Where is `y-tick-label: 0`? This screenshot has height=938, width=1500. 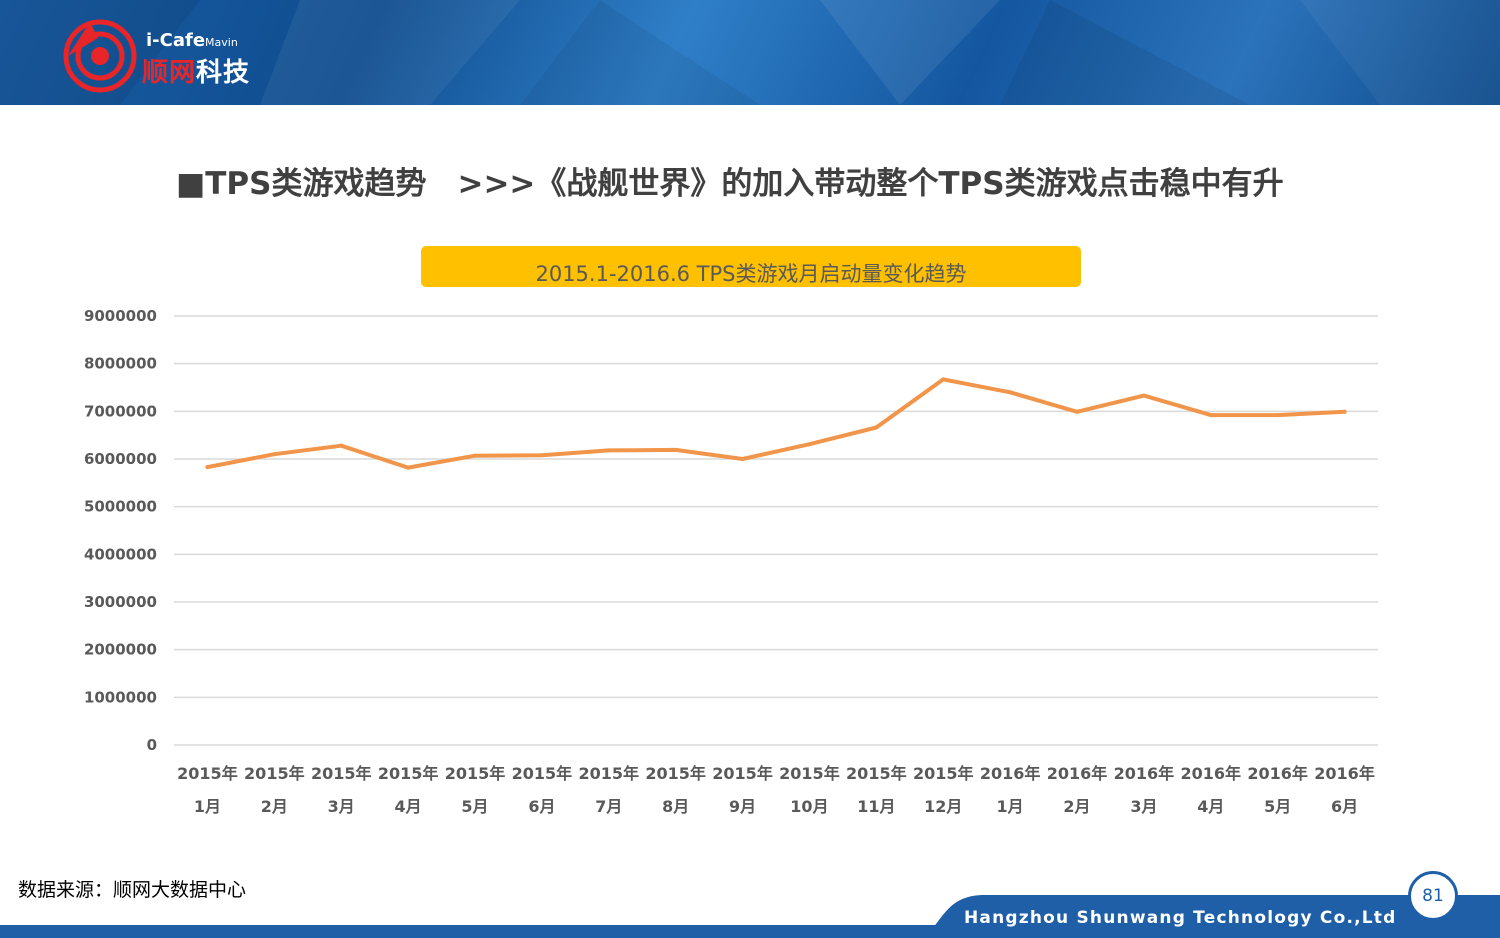
y-tick-label: 0 is located at coordinates (152, 745).